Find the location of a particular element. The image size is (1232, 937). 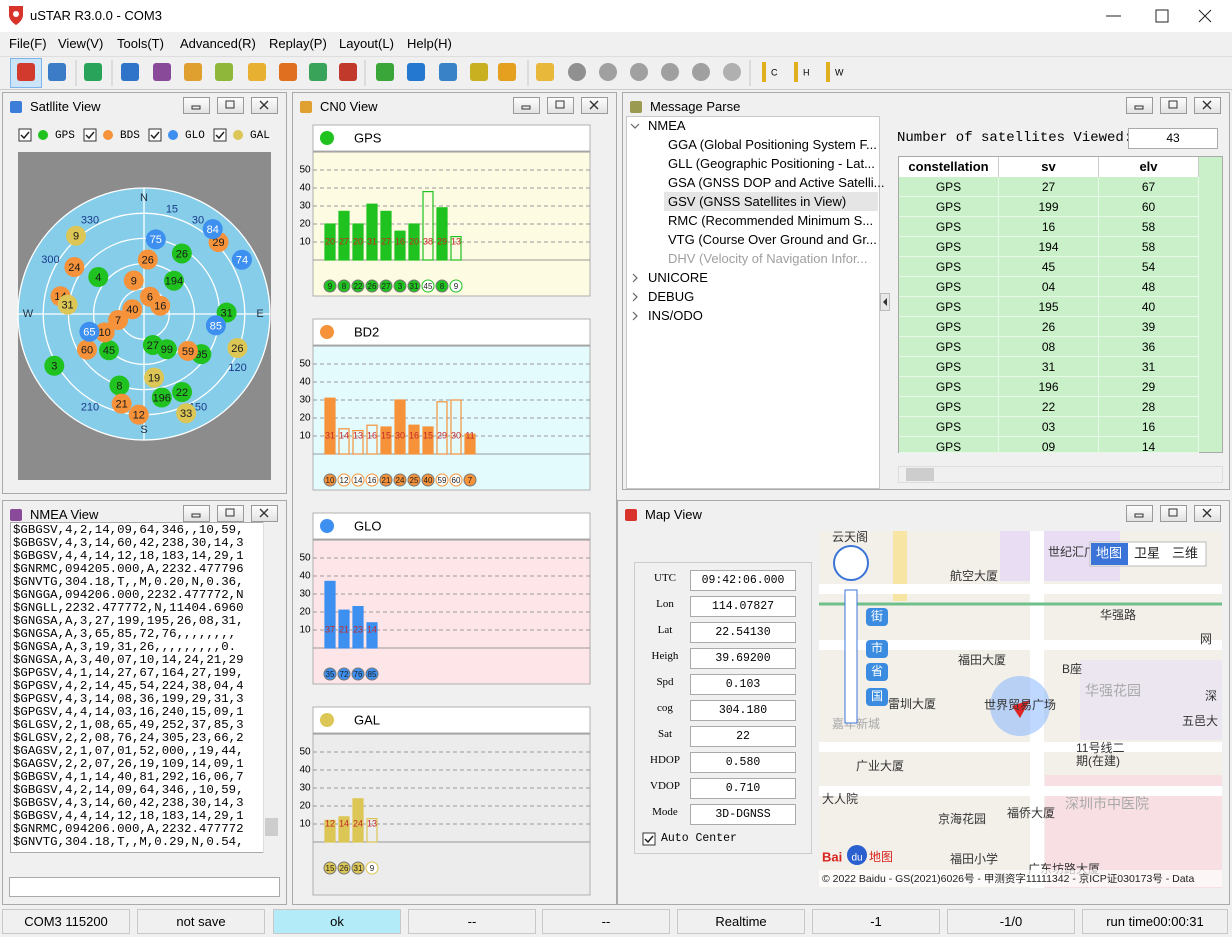

field-label: cog is located at coordinates (665, 708).